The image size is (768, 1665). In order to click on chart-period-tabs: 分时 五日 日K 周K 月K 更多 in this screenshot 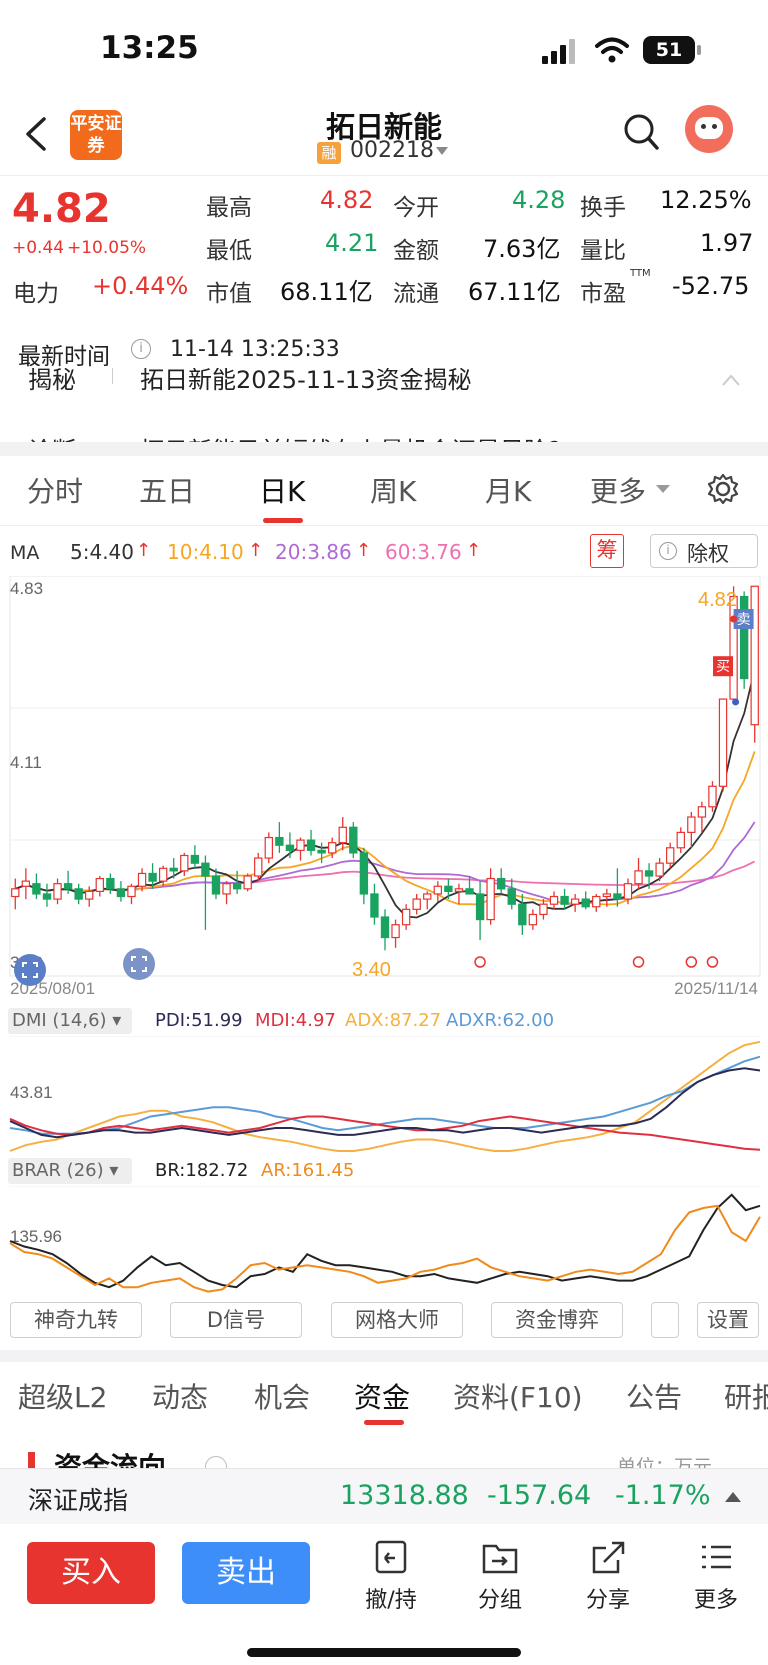, I will do `click(384, 491)`.